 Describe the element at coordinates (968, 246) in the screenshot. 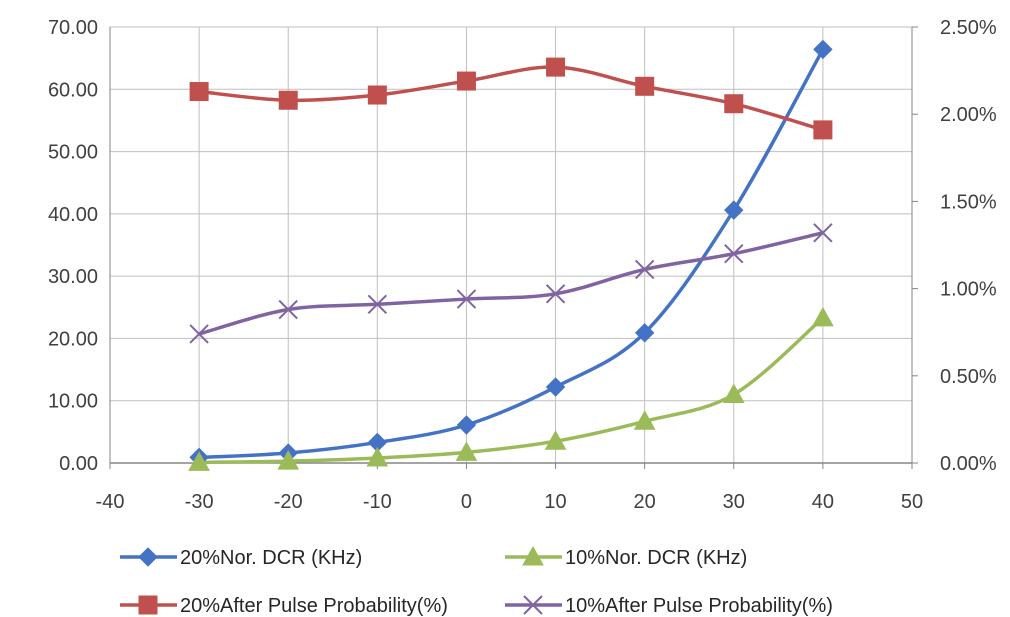

I see `right-y-tick-labels: 0.00% 0.50% 1.00% 1.50% 2.00% 2.50%` at that location.